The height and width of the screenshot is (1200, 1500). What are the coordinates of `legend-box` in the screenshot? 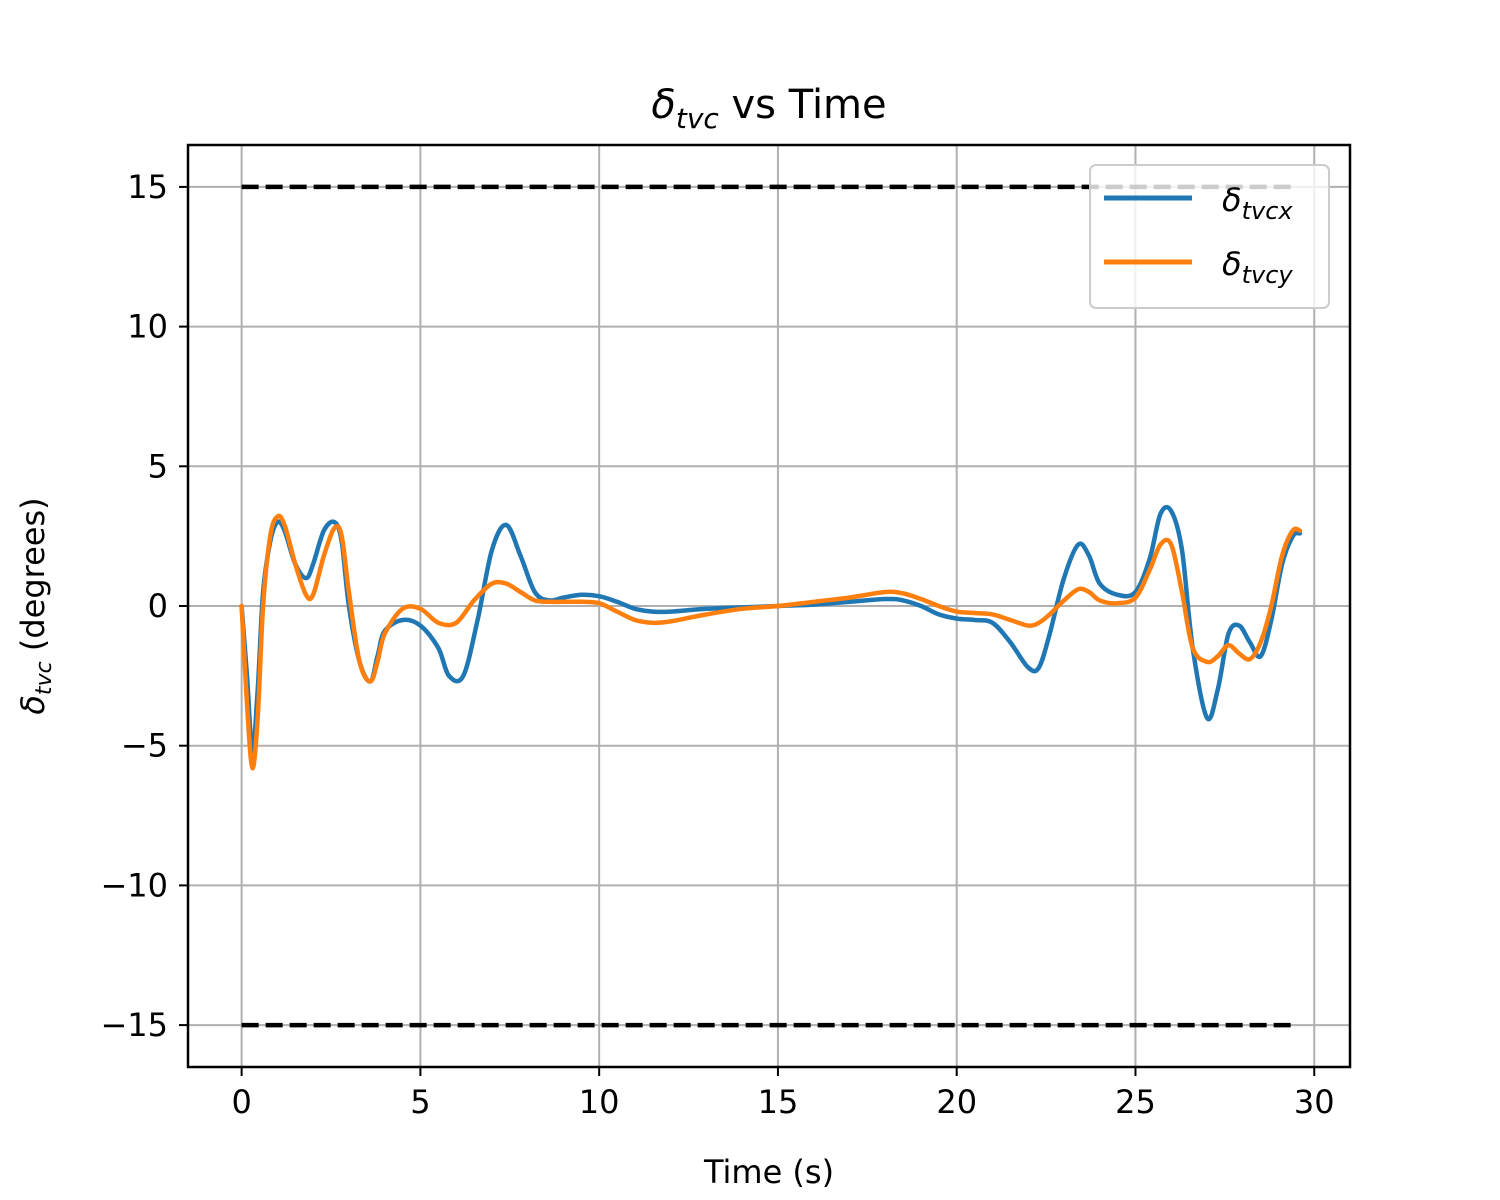 It's located at (1209, 236).